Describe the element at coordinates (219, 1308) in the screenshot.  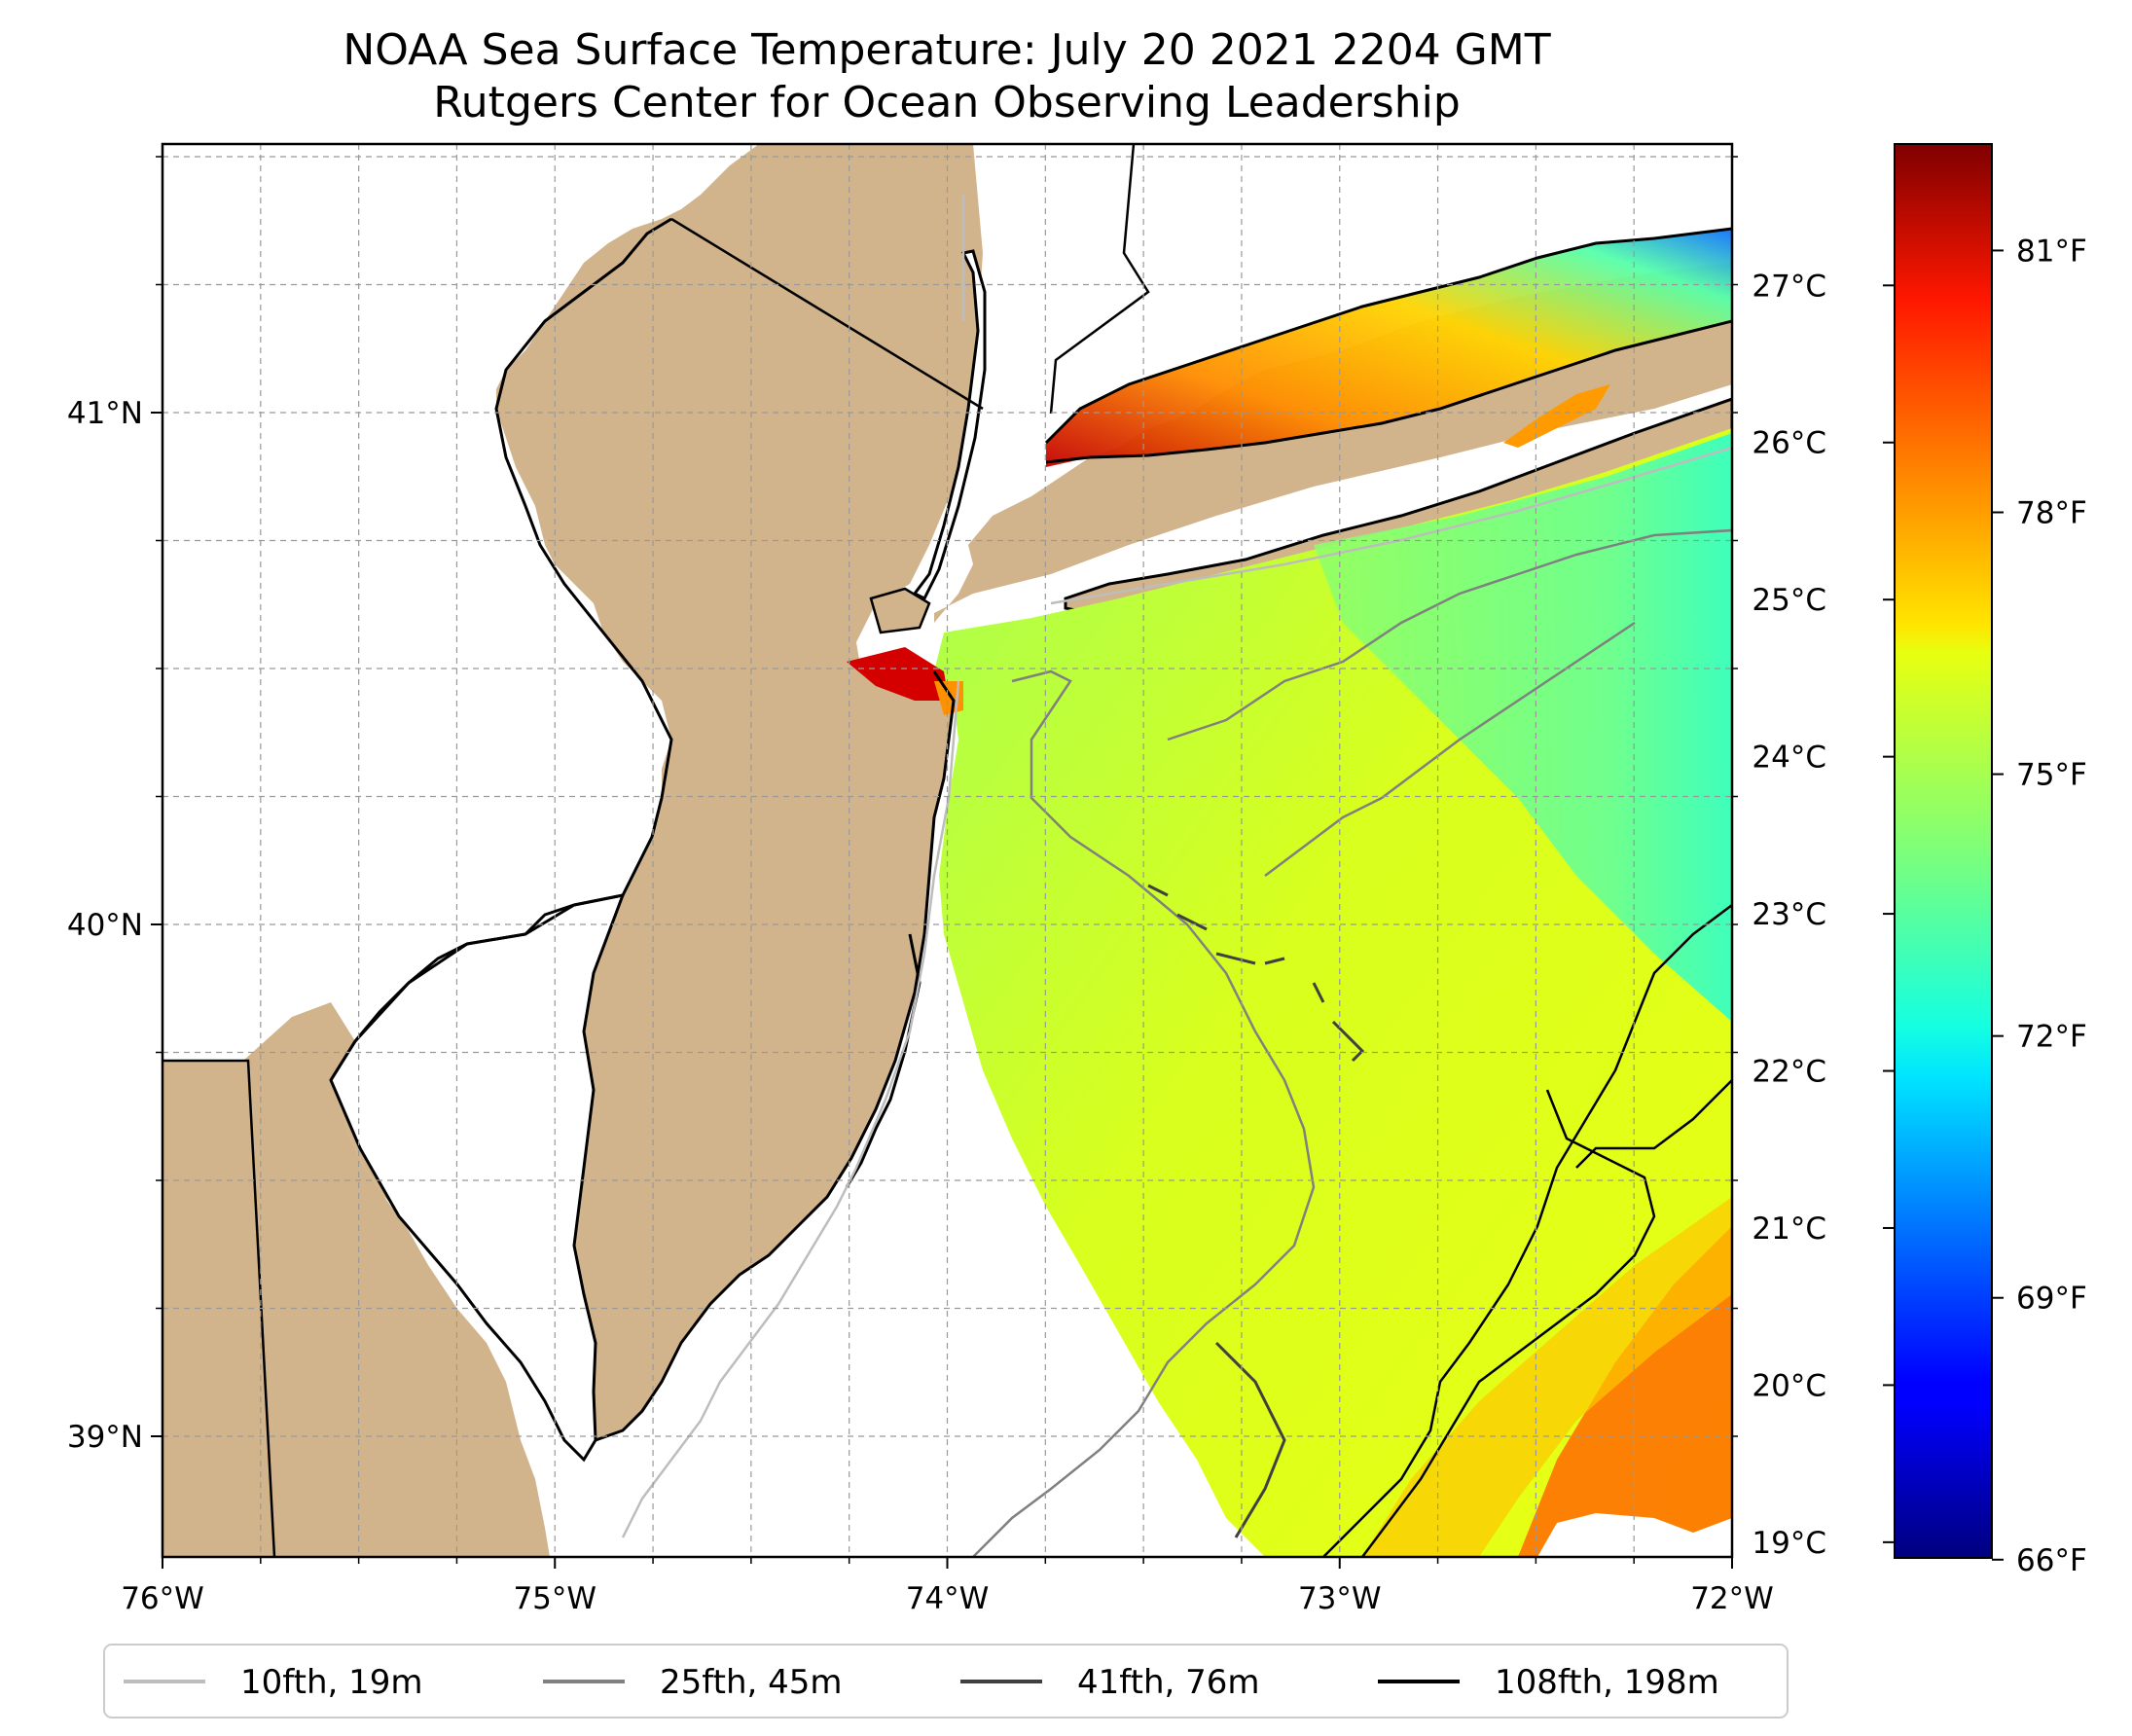
I see `border-de-md` at that location.